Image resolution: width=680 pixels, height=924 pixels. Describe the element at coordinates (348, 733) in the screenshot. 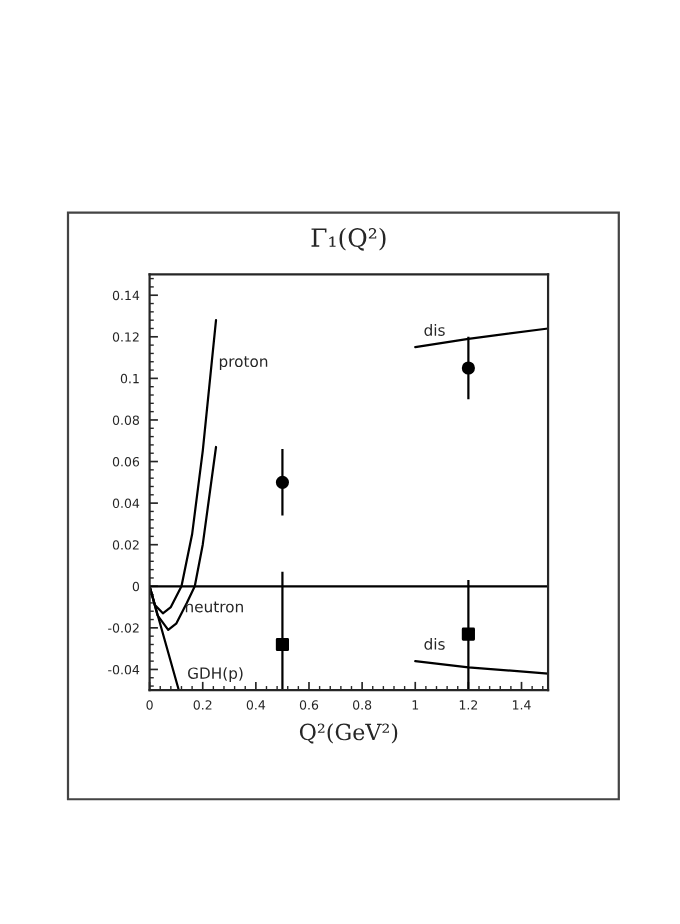

I see `x-axis-title: Q²(GeV²)` at that location.